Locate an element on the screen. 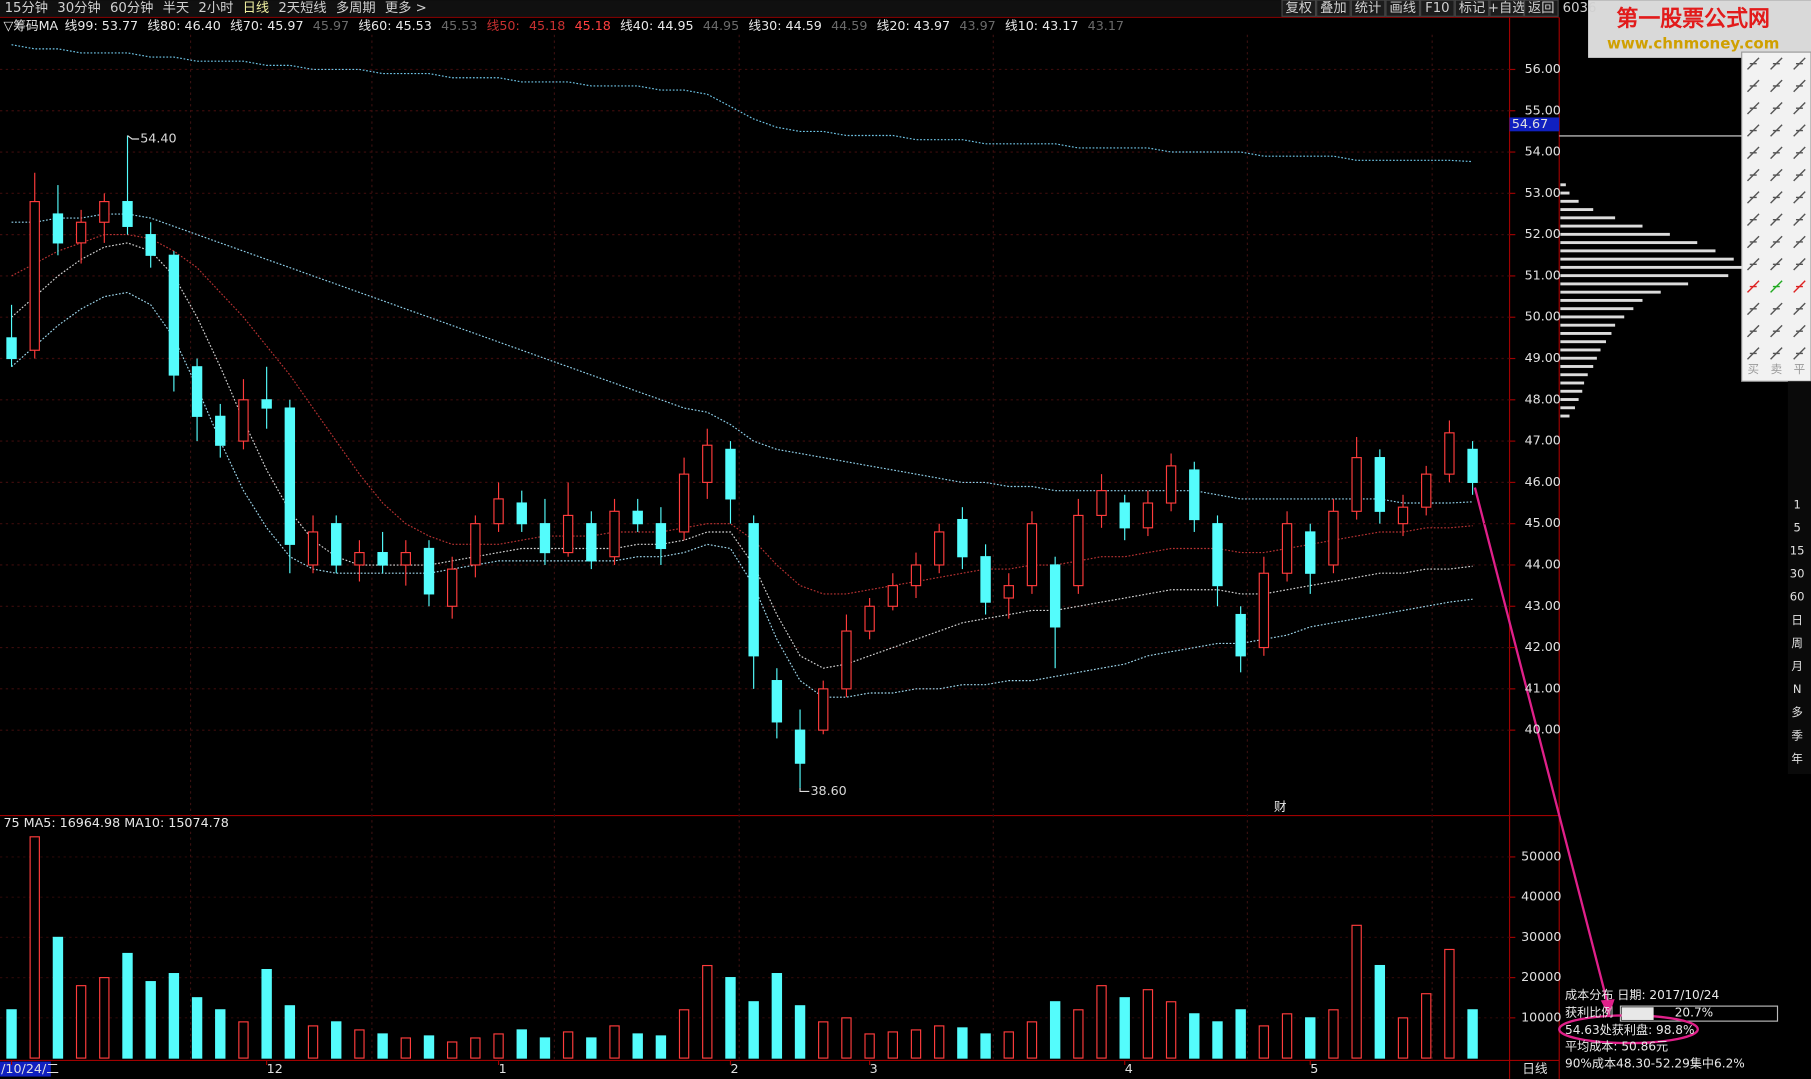 The height and width of the screenshot is (1079, 1811). legend-entry: 44.95 is located at coordinates (721, 25).